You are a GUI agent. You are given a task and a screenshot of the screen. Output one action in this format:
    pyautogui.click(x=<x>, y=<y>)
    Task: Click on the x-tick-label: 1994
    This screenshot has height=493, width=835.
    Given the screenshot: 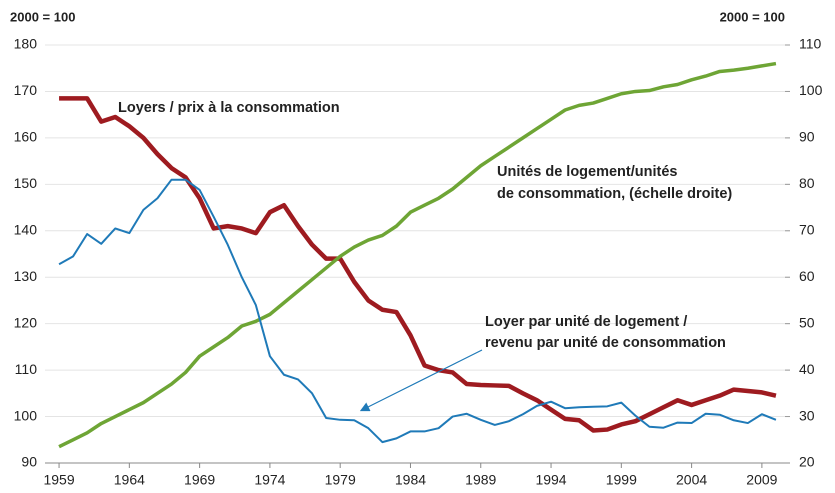 What is the action you would take?
    pyautogui.click(x=550, y=480)
    